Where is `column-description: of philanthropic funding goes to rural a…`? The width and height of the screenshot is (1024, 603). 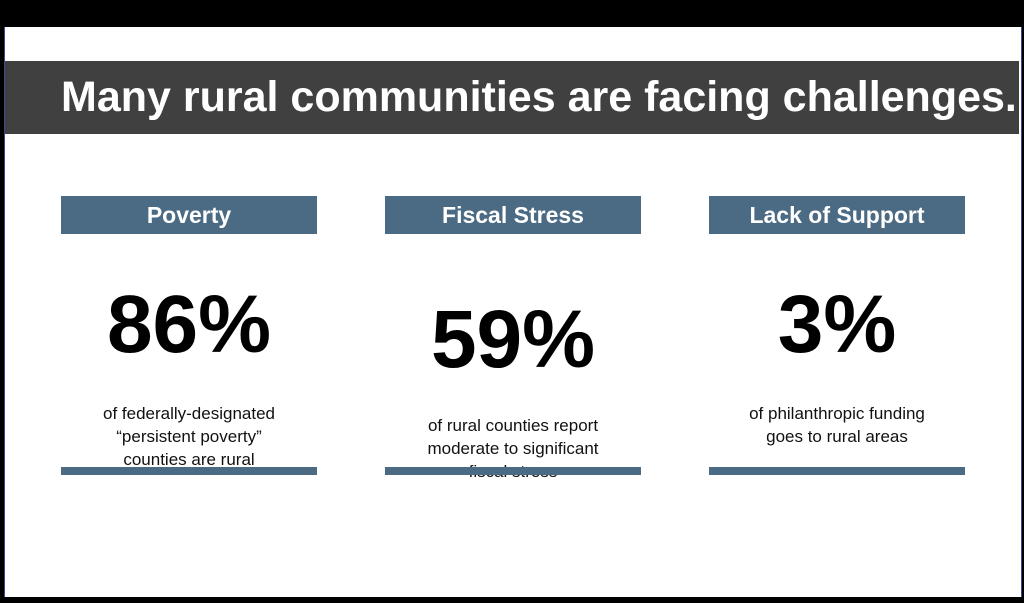
column-description: of philanthropic funding goes to rural a… is located at coordinates (837, 425).